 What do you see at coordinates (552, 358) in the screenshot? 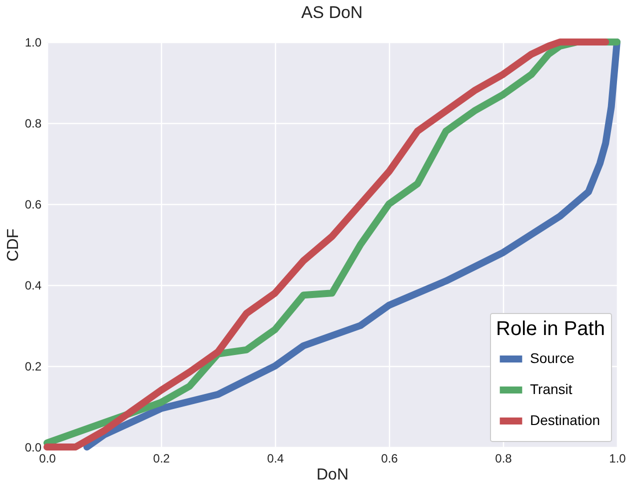
I see `legend-label: Source` at bounding box center [552, 358].